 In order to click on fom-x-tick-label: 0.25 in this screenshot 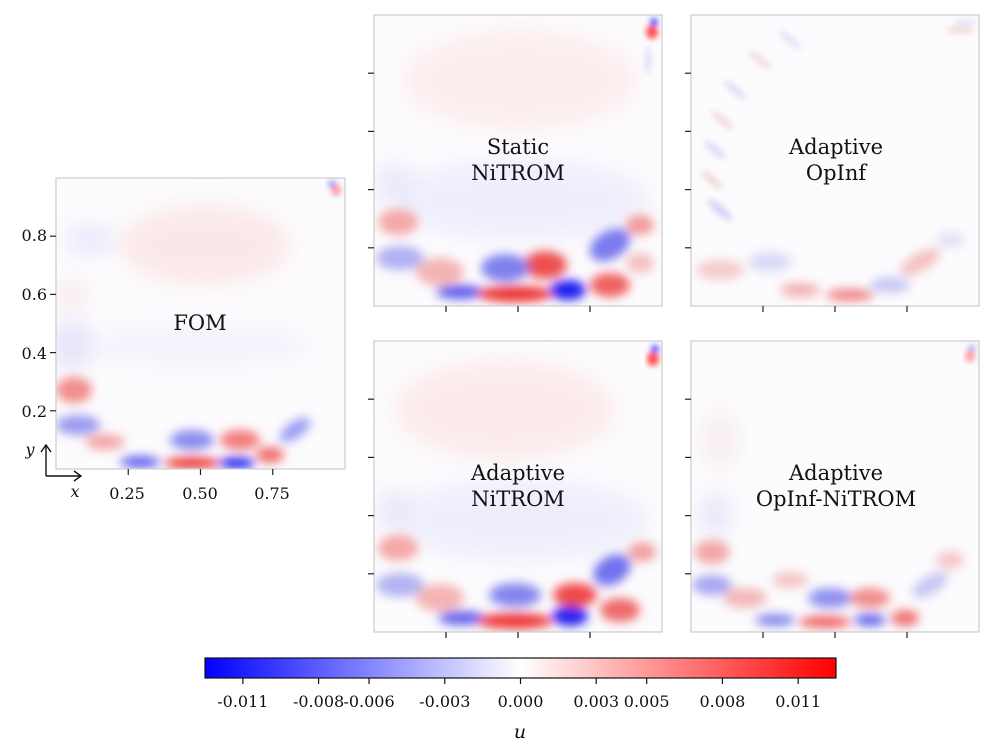, I will do `click(127, 493)`.